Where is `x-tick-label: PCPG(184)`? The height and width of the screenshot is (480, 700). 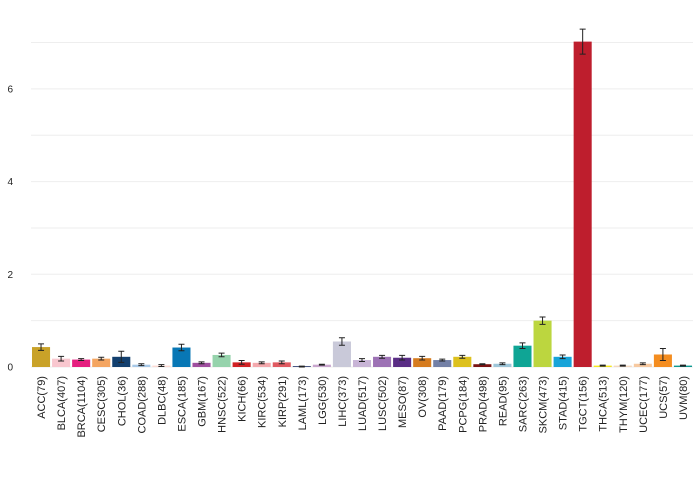
x-tick-label: PCPG(184) is located at coordinates (463, 404).